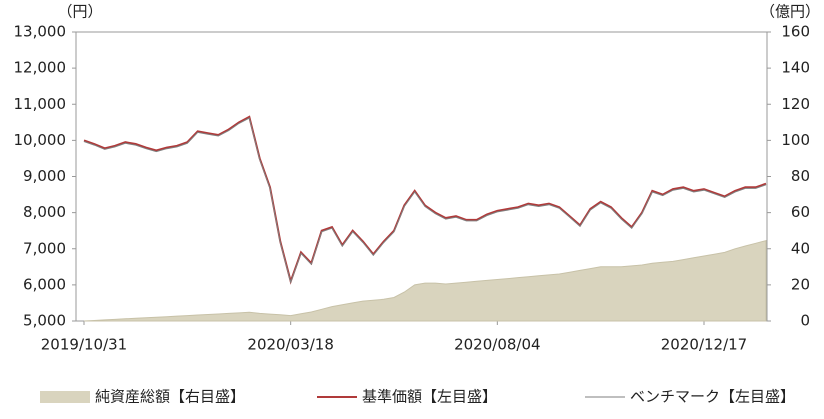 The image size is (824, 419). I want to click on y-tick-label: 12,000, so click(40, 68).